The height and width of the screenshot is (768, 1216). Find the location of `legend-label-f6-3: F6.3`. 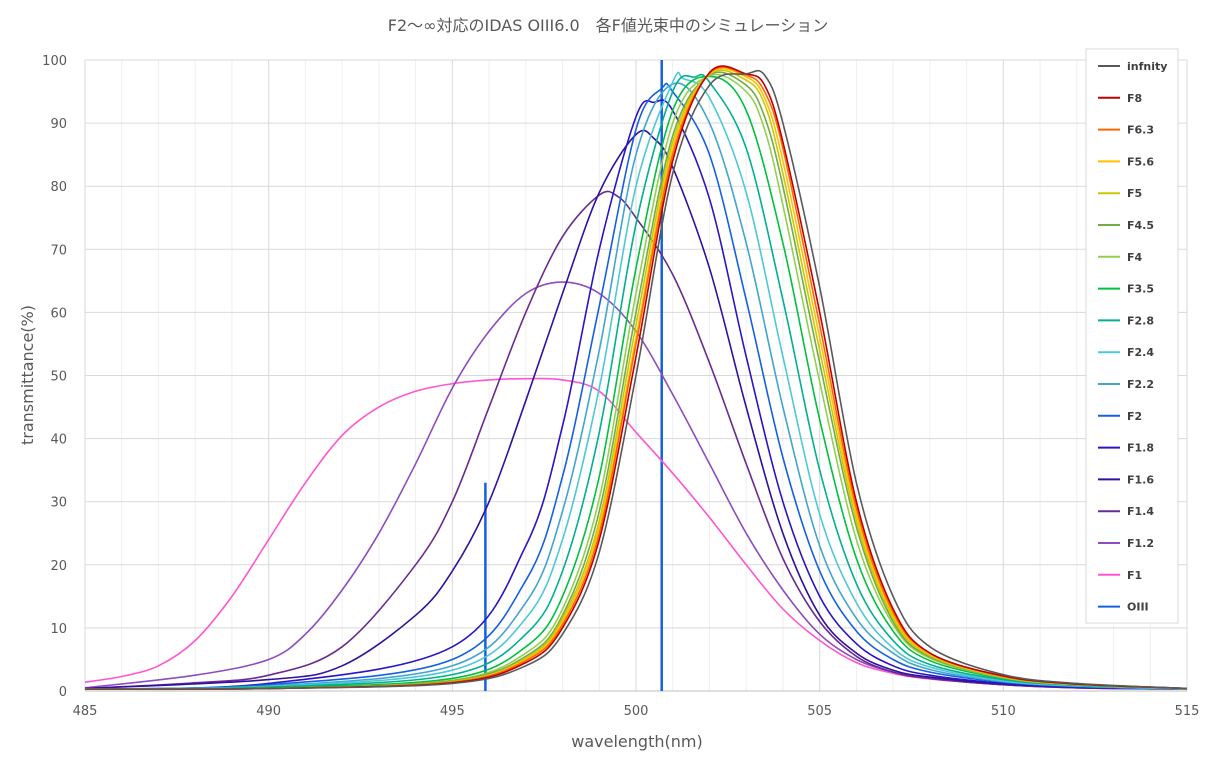

legend-label-f6-3: F6.3 is located at coordinates (1140, 130).